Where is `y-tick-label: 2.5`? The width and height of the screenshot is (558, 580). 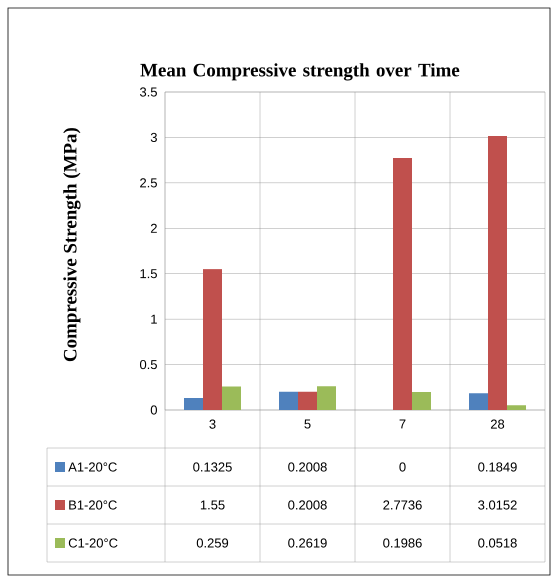
y-tick-label: 2.5 is located at coordinates (148, 183).